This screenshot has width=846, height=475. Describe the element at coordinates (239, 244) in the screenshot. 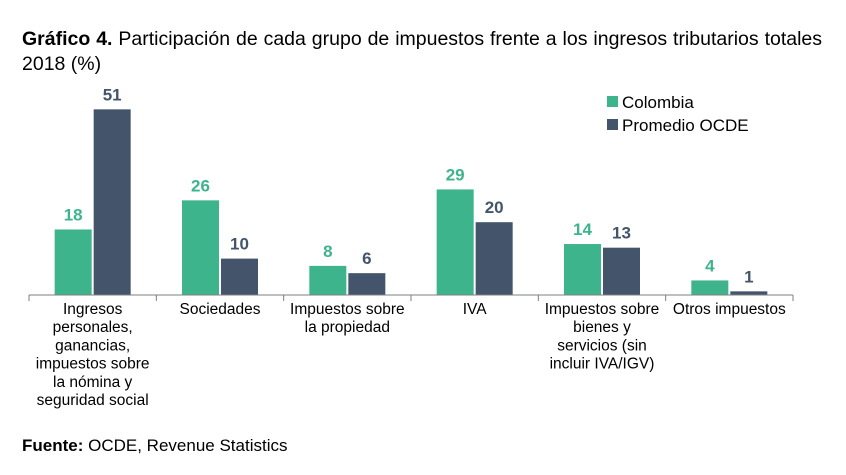

I see `data-label-ocde-1: 10` at that location.